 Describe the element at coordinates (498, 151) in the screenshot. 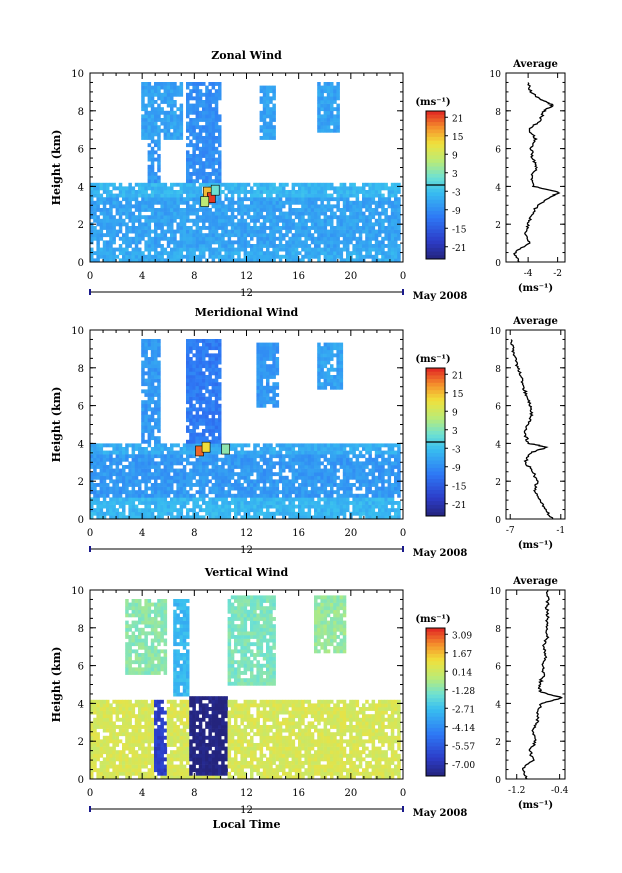

I see `average-ytick-label: 6` at that location.